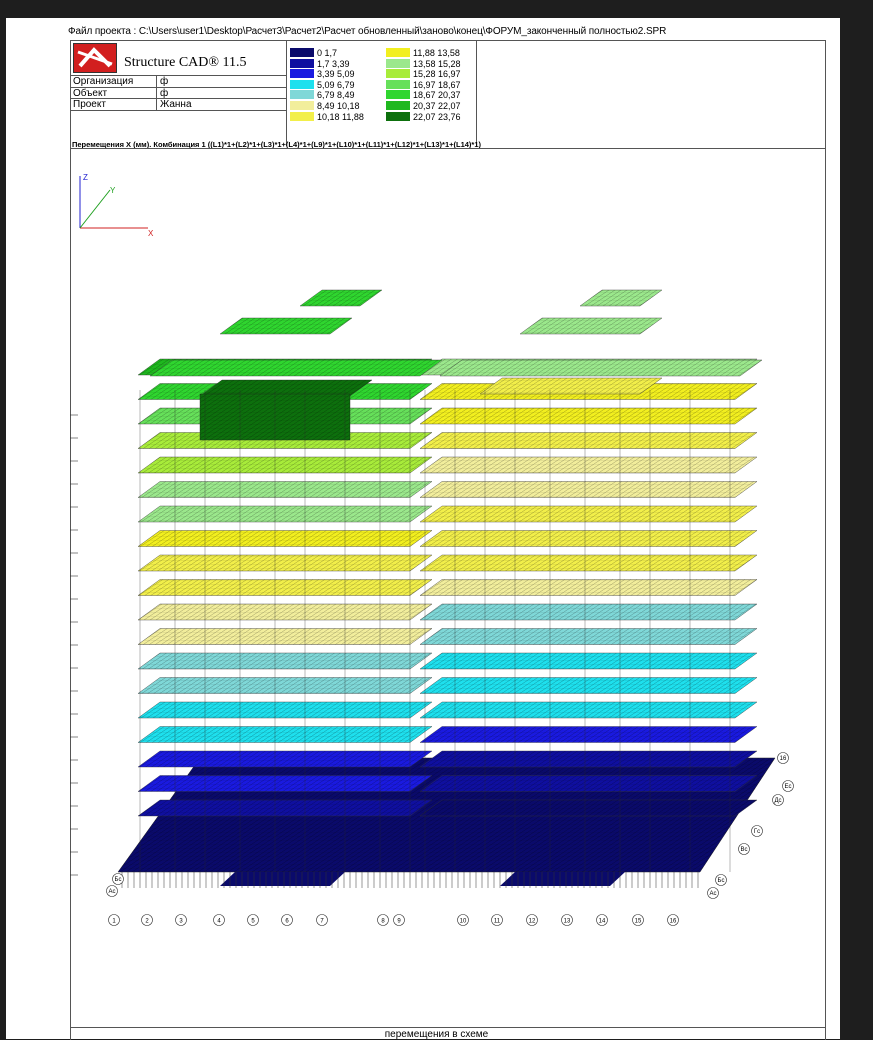  What do you see at coordinates (571, 386) in the screenshot?
I see `inner-block-slab-mesh` at bounding box center [571, 386].